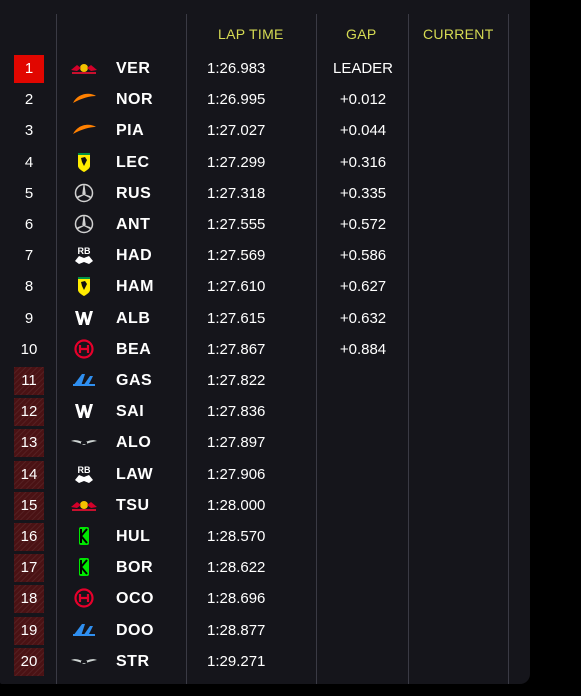  I want to click on driver-code: LEC, so click(133, 162).